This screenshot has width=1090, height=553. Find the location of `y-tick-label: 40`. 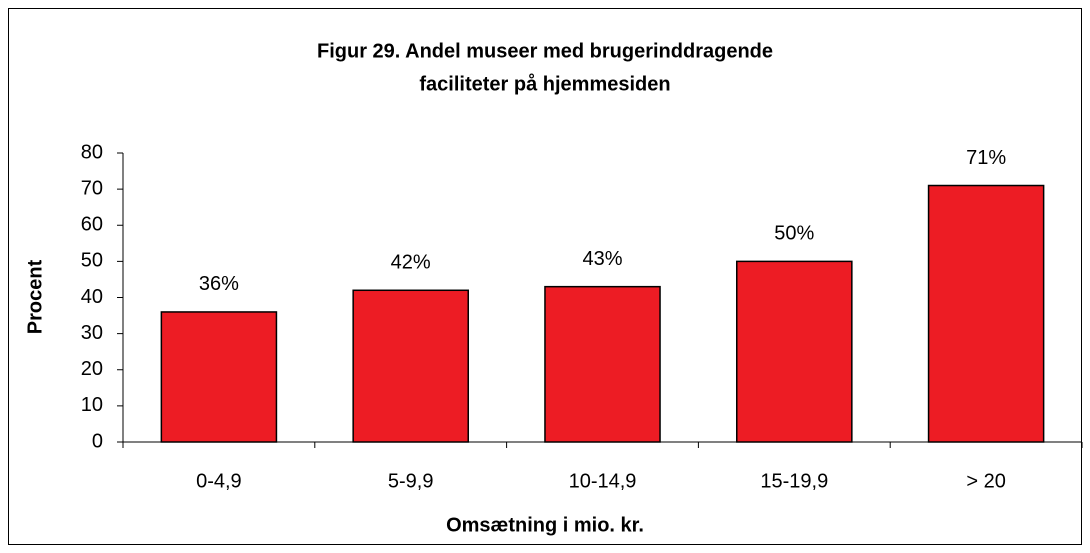

y-tick-label: 40 is located at coordinates (92, 297).